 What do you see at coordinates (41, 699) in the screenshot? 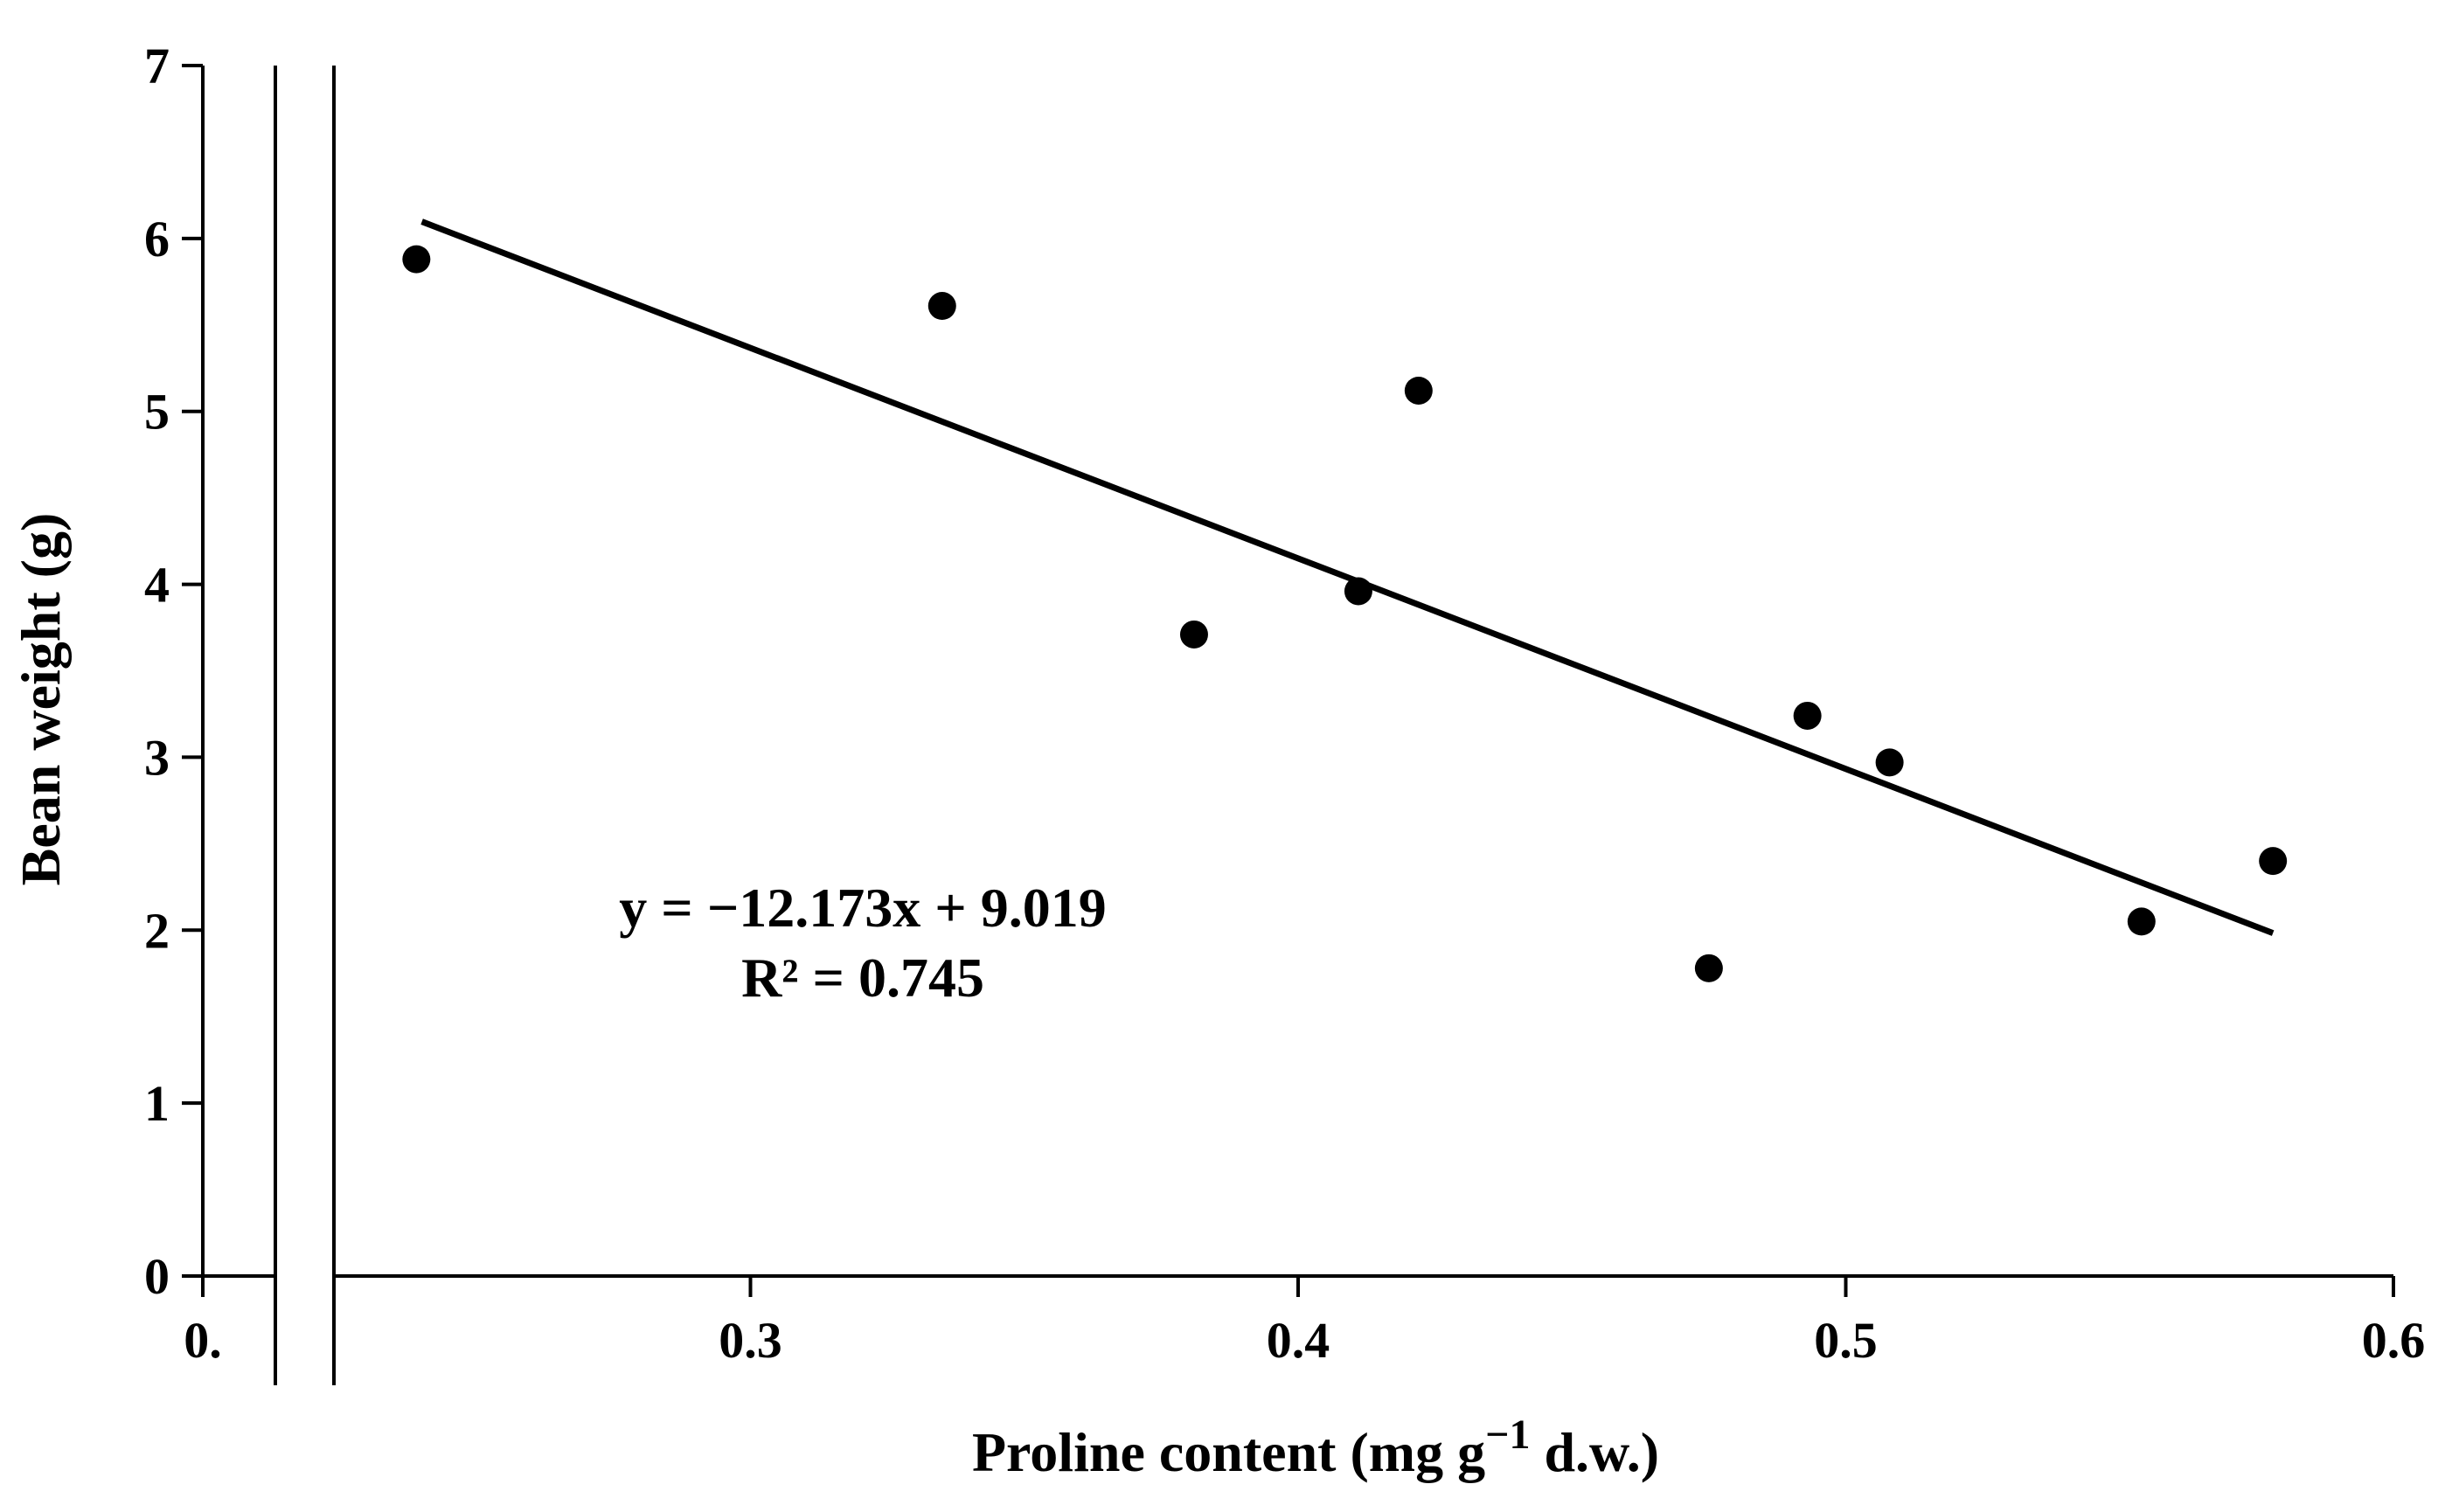
I see `y-axis-title: Bean weight (g)` at bounding box center [41, 699].